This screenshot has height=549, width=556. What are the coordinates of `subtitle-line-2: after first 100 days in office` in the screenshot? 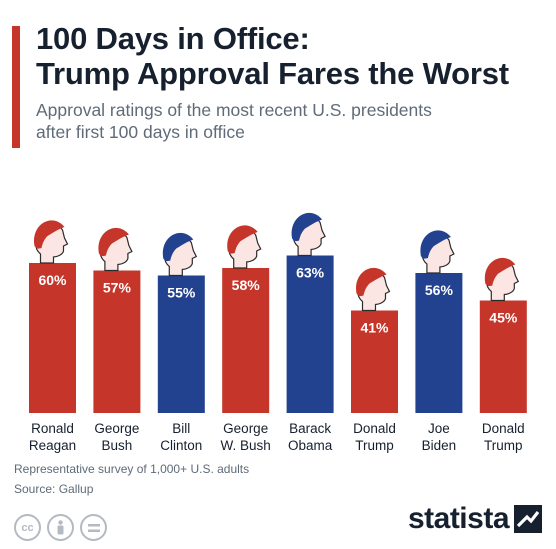 It's located at (140, 132).